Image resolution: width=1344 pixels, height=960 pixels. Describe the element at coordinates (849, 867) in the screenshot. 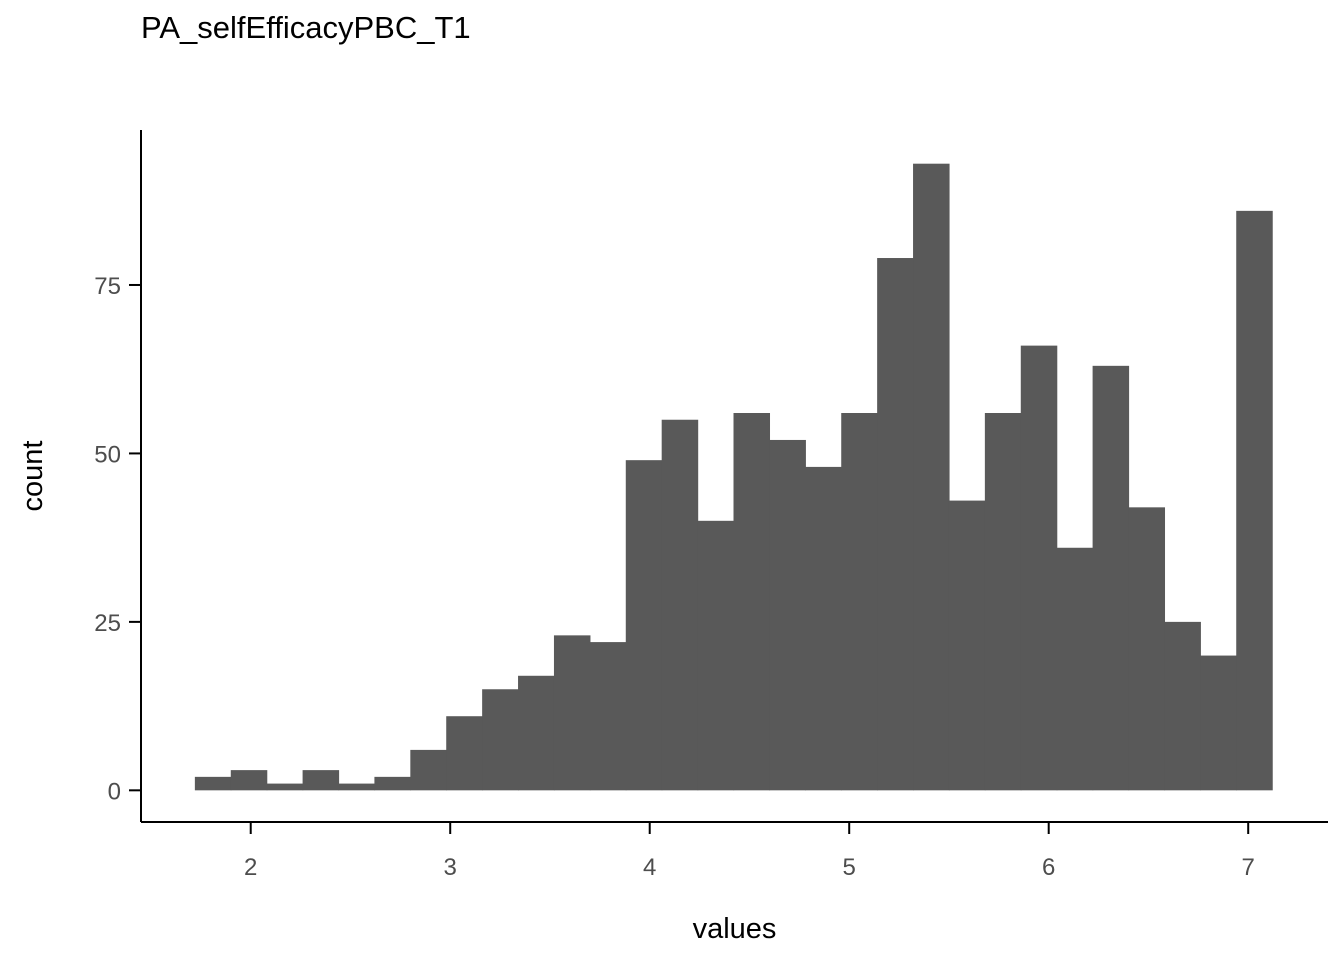

I see `x-tick-label: 5` at that location.